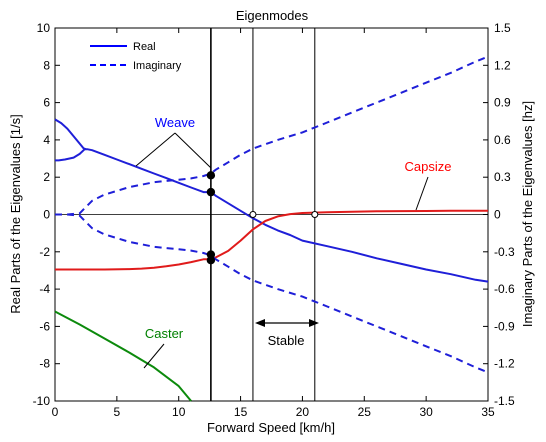 This screenshot has width=546, height=442. What do you see at coordinates (504, 326) in the screenshot?
I see `right-y-tick-label: -0.9` at bounding box center [504, 326].